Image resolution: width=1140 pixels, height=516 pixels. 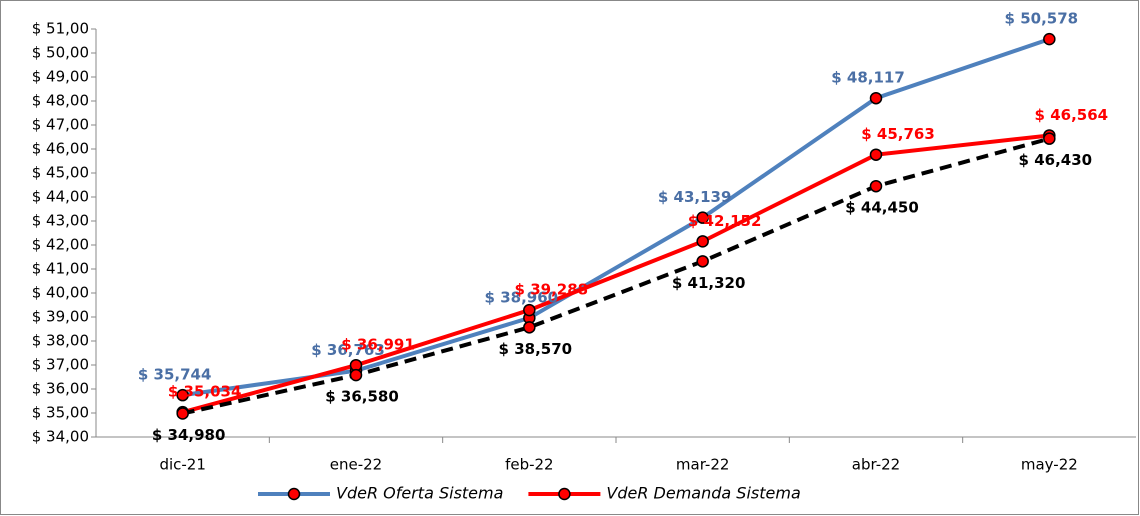 What do you see at coordinates (60, 365) in the screenshot?
I see `y-tick-label: $ 37,00` at bounding box center [60, 365].